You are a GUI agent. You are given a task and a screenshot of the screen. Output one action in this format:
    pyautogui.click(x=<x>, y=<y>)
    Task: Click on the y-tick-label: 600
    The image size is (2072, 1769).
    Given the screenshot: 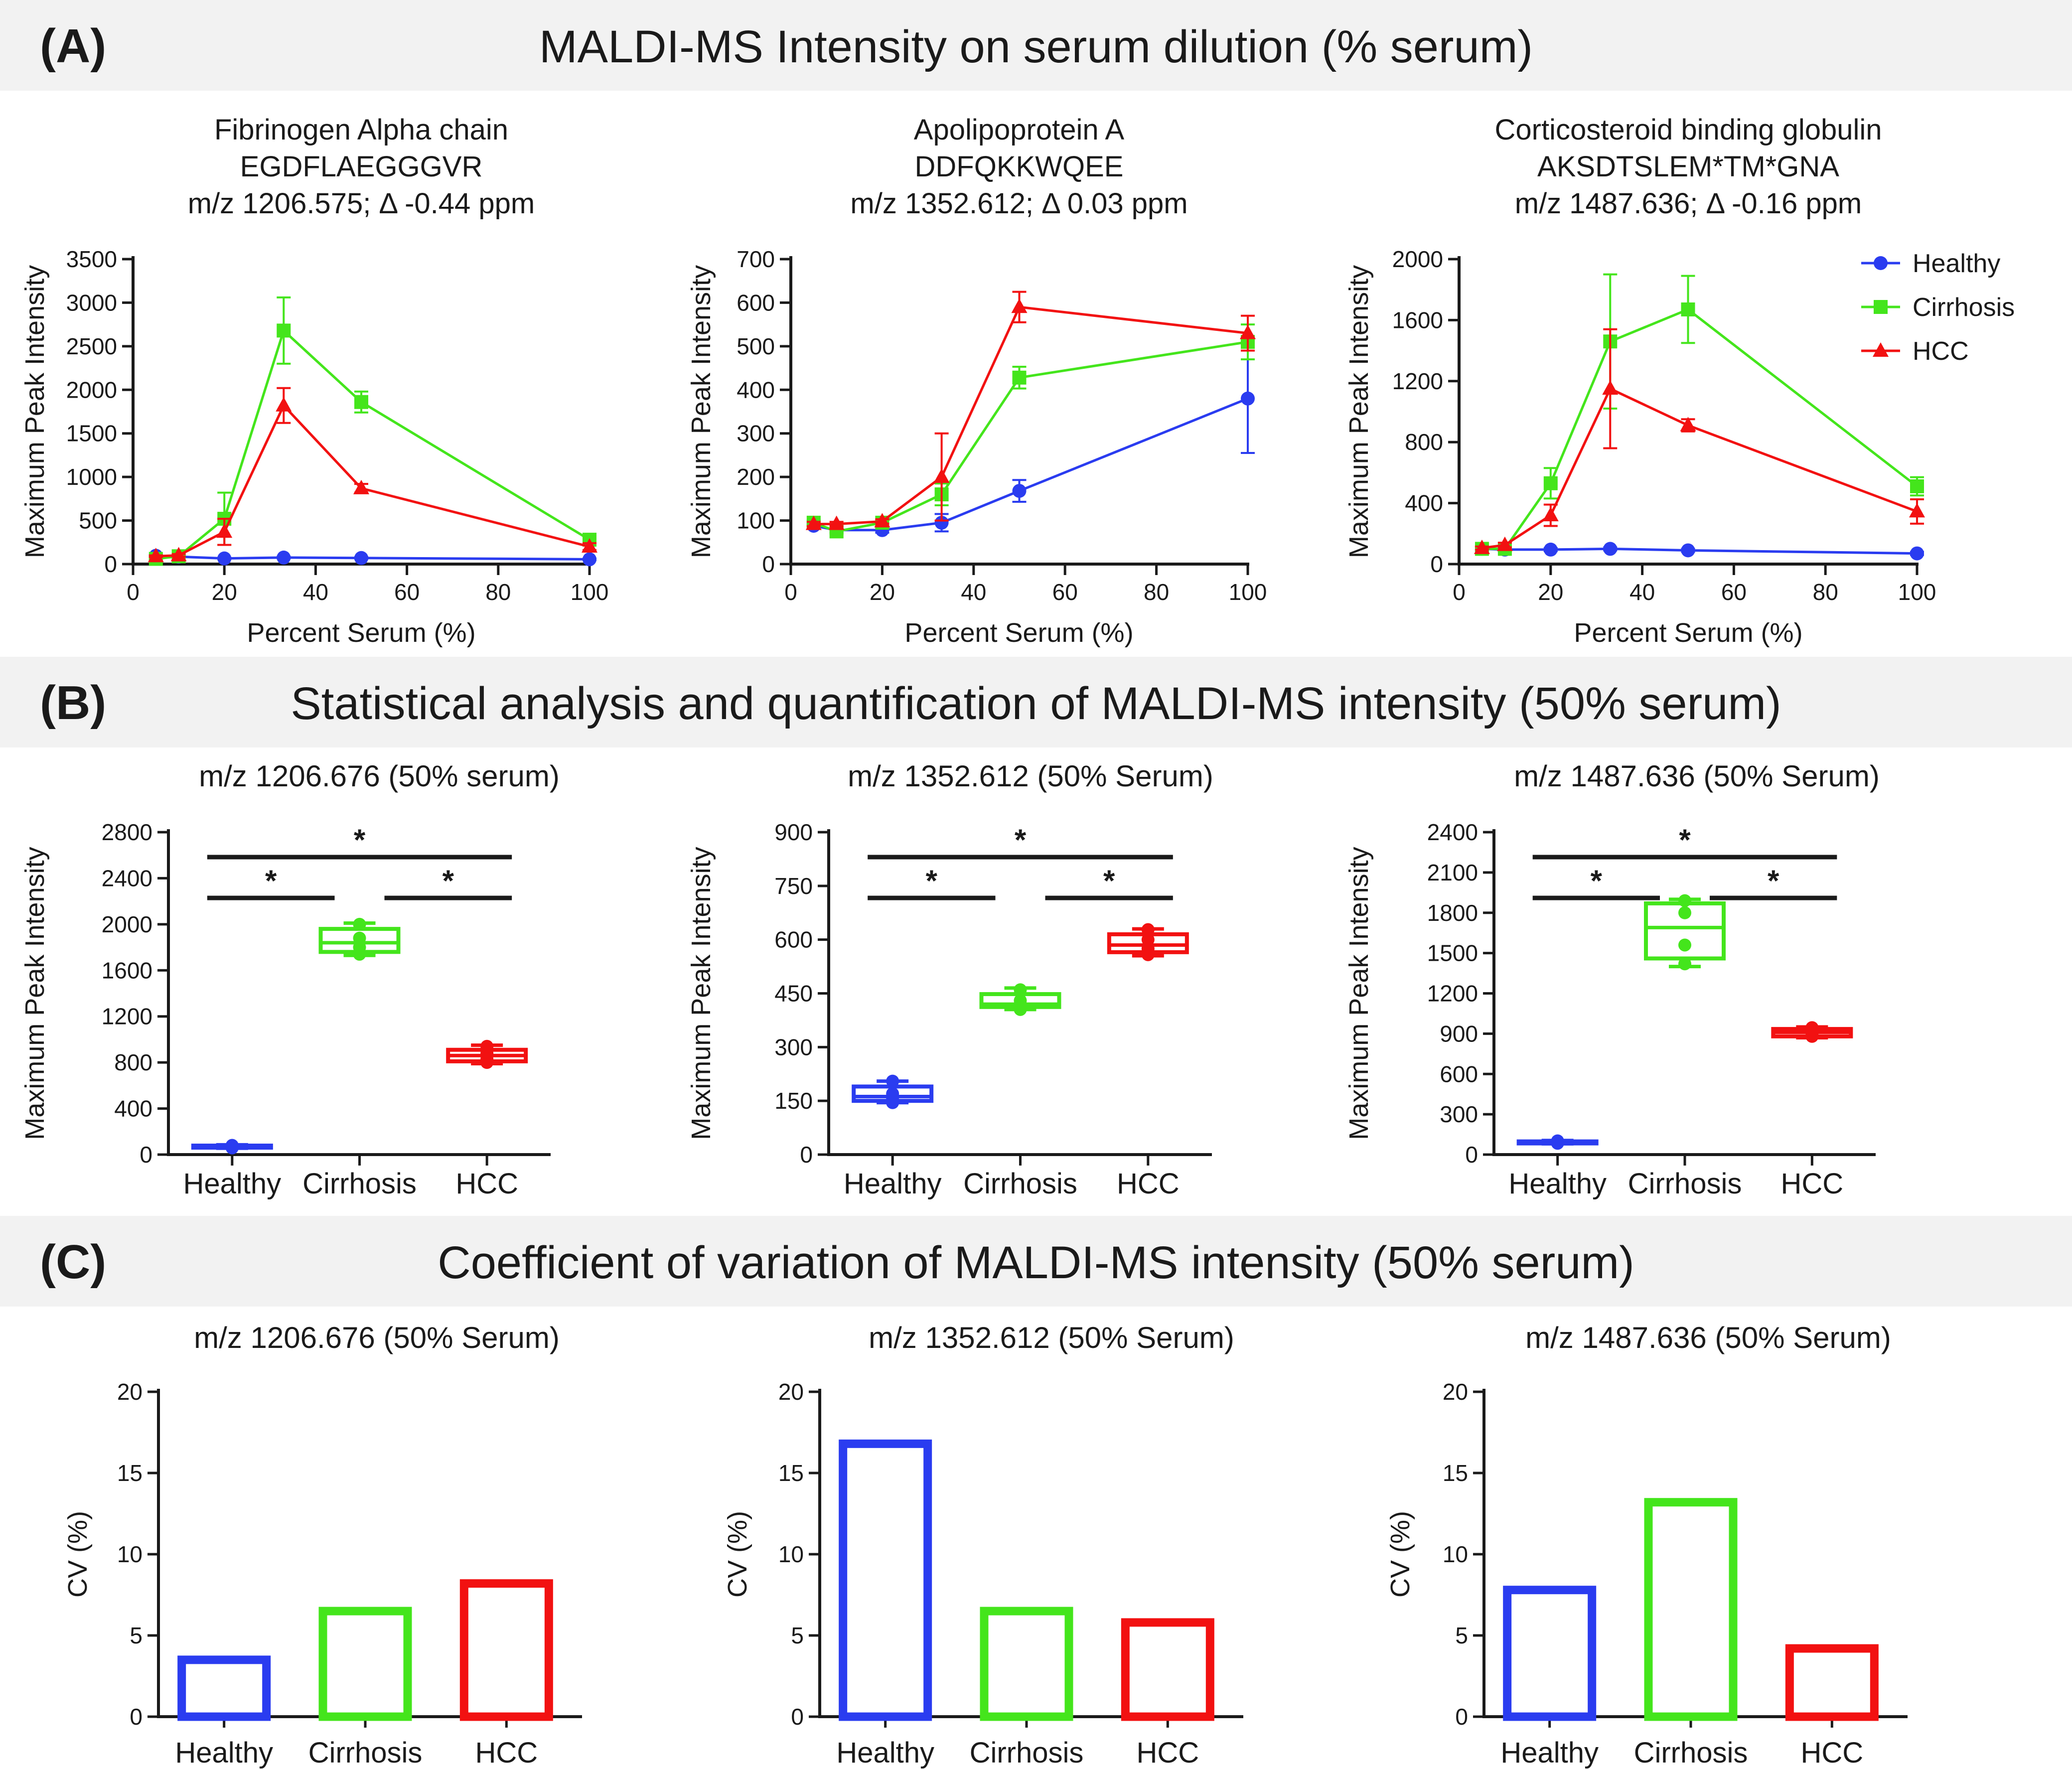 What is the action you would take?
    pyautogui.click(x=793, y=940)
    